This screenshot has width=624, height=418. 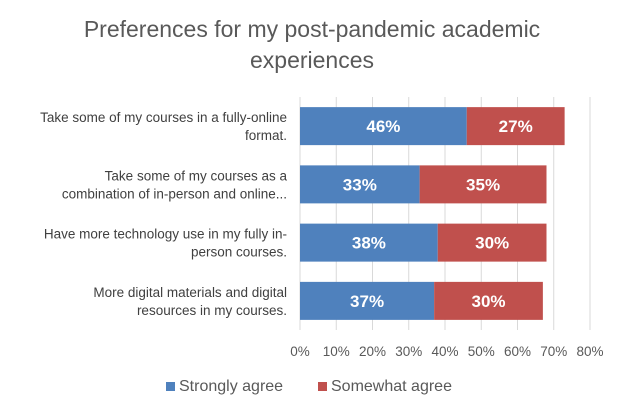 What do you see at coordinates (239, 252) in the screenshot?
I see `category-label: person courses.` at bounding box center [239, 252].